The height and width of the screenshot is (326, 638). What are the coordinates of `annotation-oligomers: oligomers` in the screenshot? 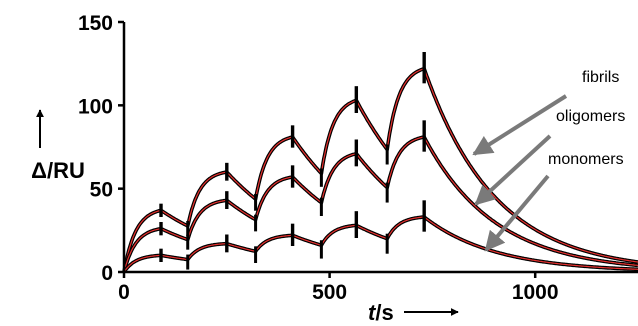 It's located at (590, 116).